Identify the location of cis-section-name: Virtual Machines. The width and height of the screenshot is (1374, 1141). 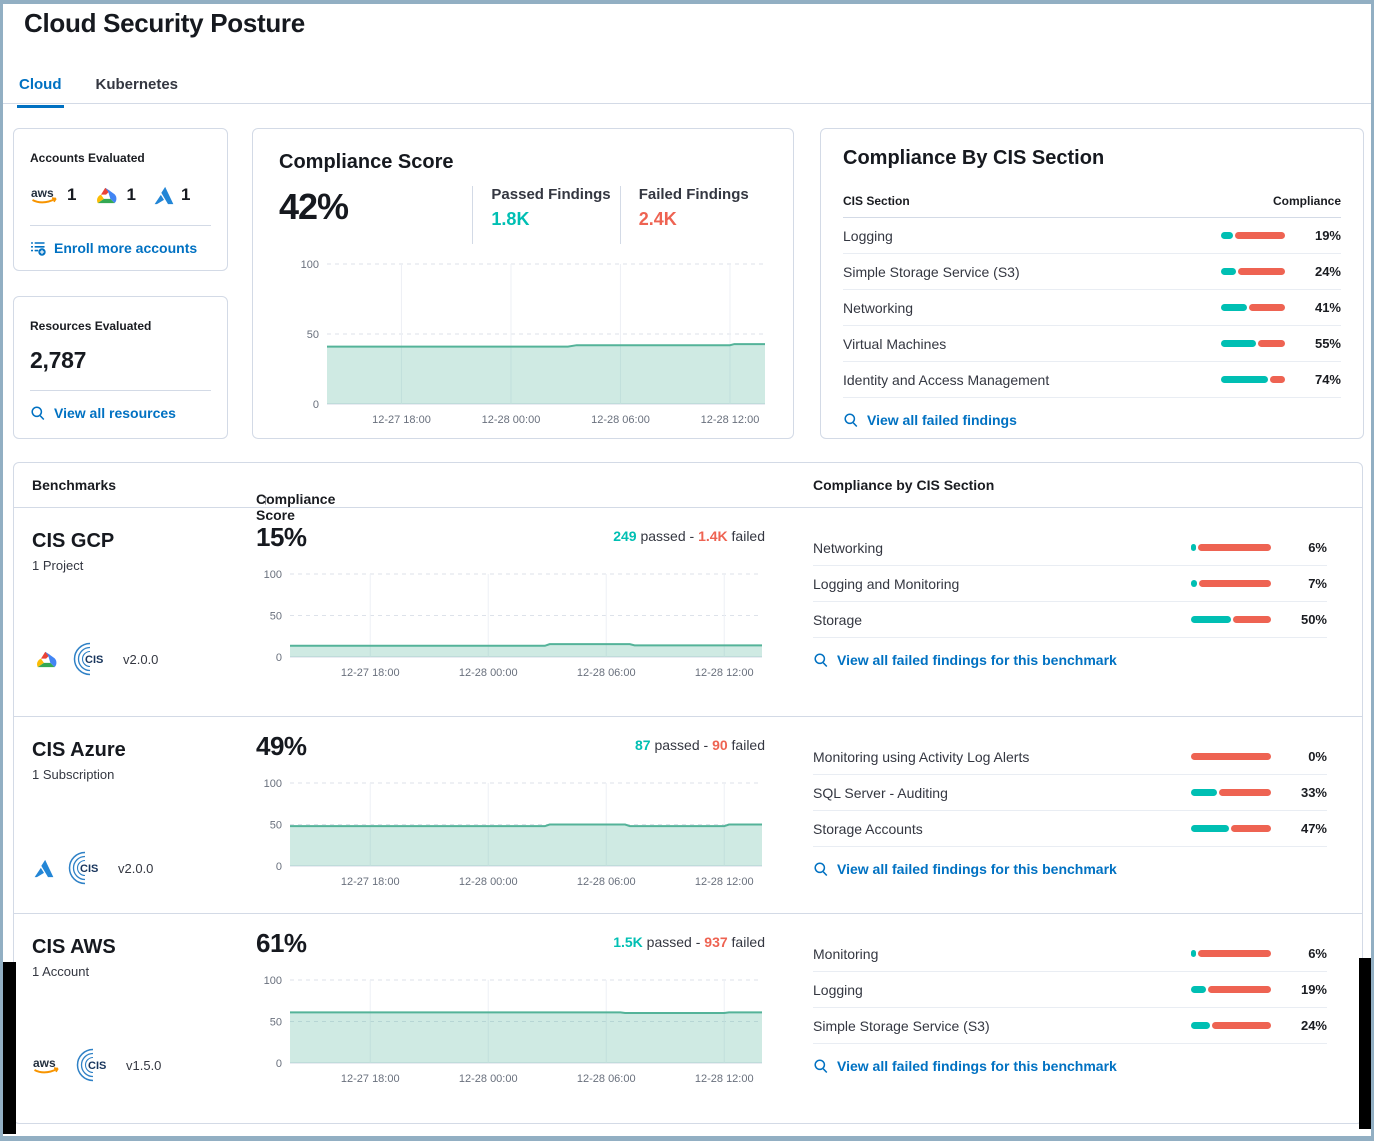
(895, 343).